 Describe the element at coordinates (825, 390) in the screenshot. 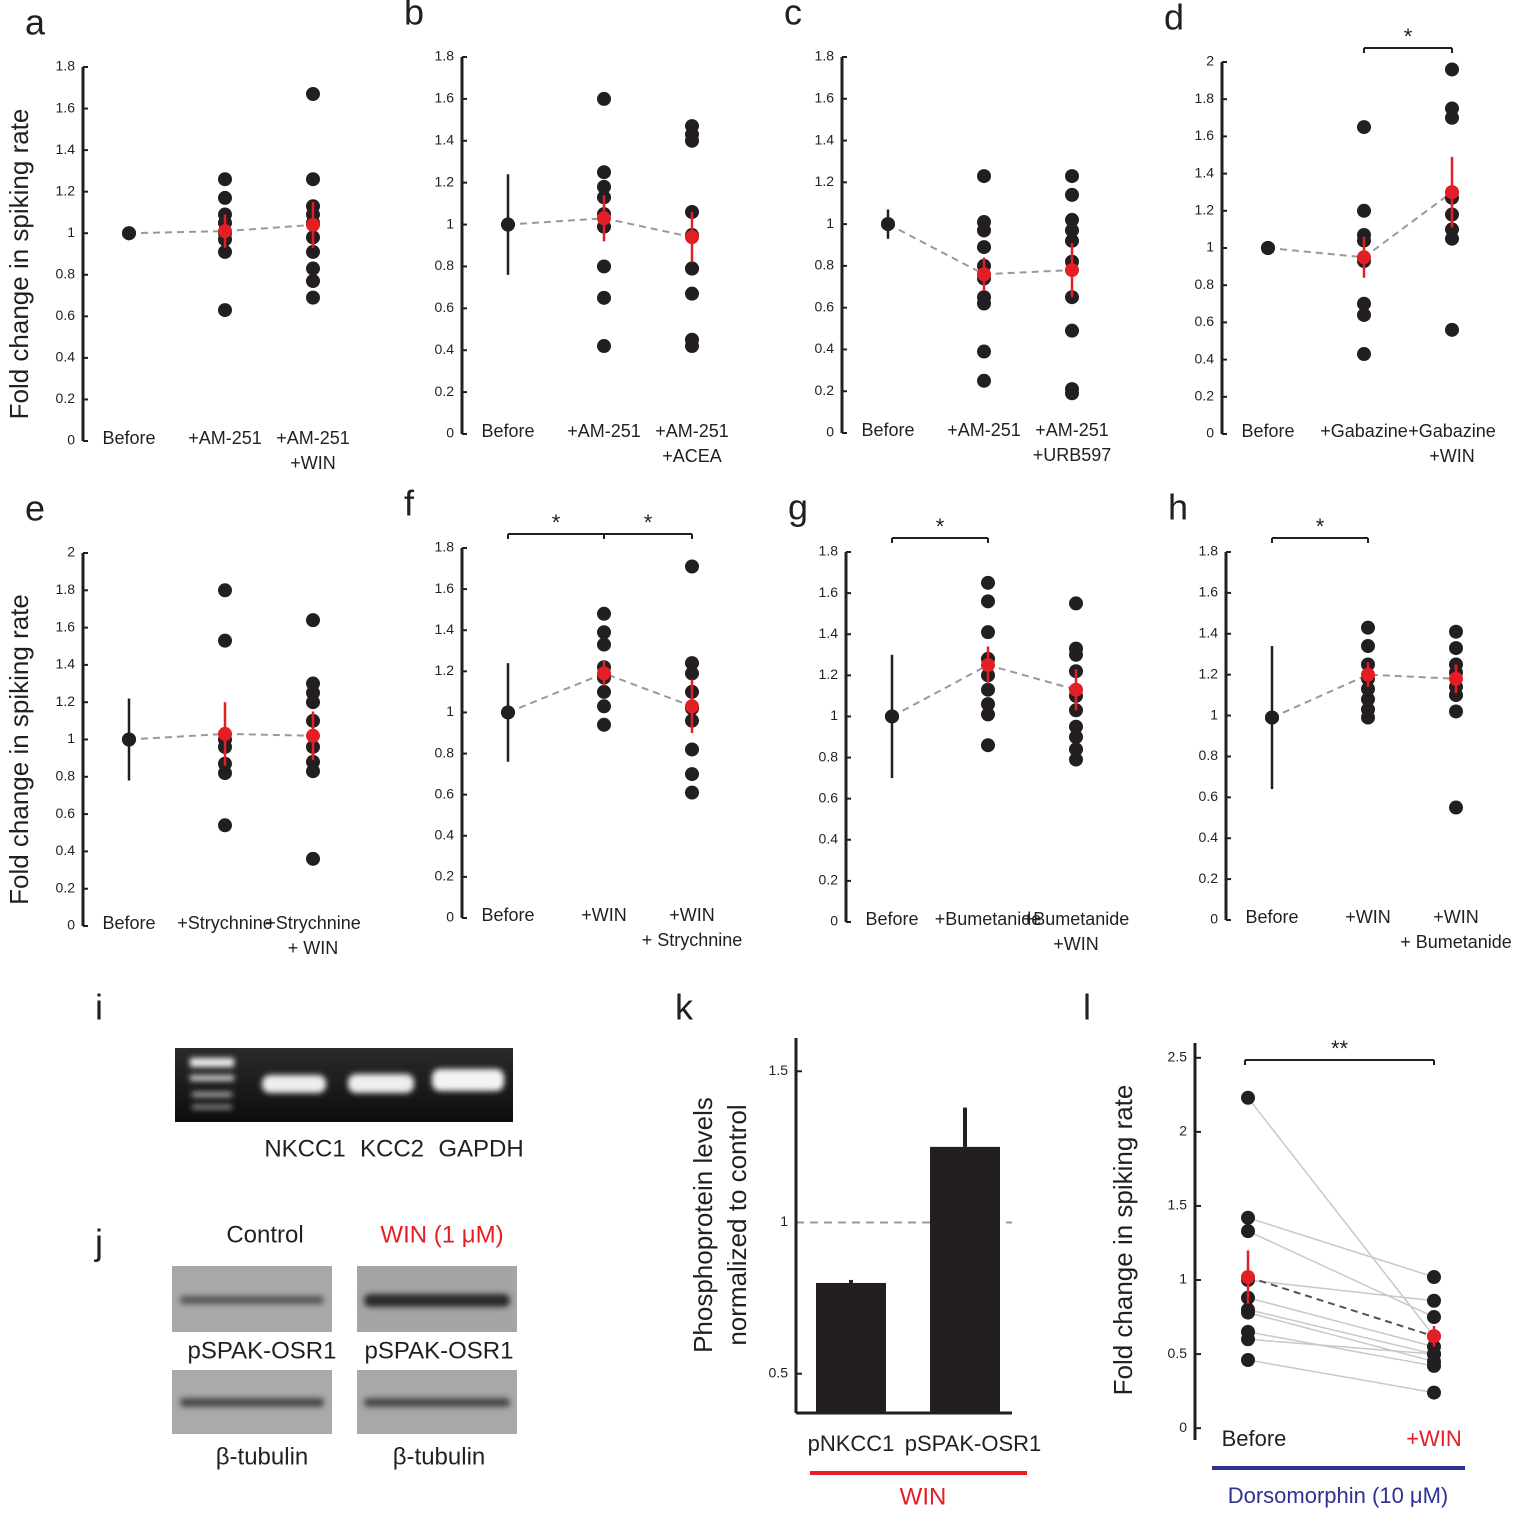

I see `y-tick-label: 0.2` at that location.